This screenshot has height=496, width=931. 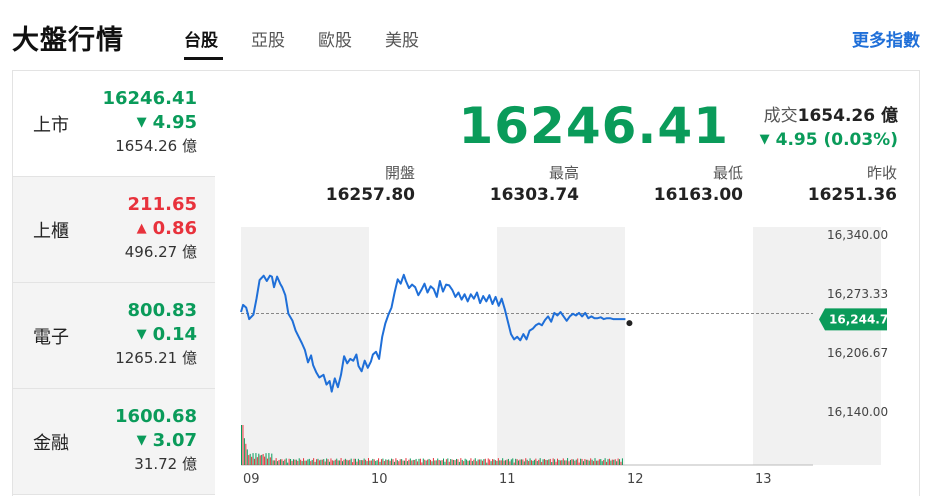 I want to click on sidebar-item-otc: 上櫃 211.65 ▲ 0.86 496.27 億, so click(x=114, y=230).